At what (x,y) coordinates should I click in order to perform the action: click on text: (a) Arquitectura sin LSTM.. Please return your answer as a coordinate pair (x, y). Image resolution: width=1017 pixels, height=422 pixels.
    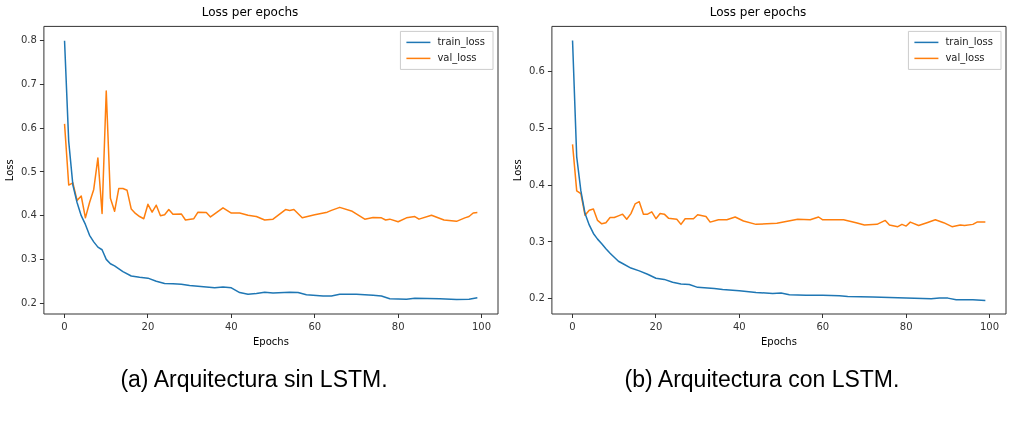
    Looking at the image, I should click on (254, 379).